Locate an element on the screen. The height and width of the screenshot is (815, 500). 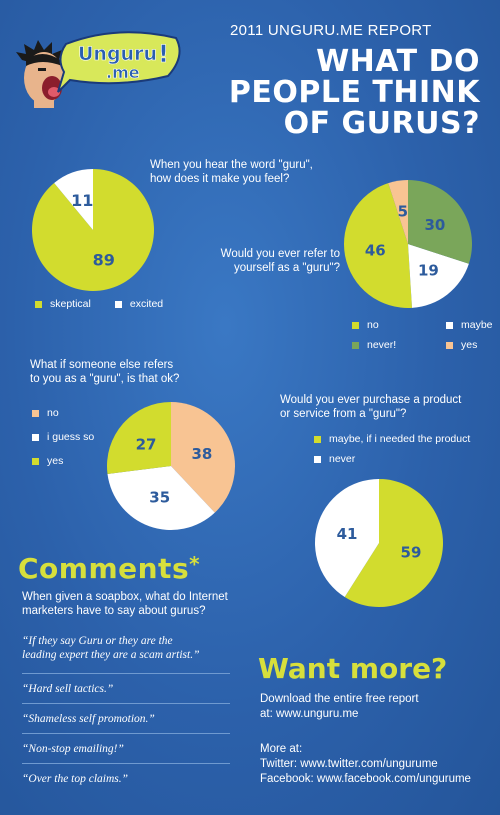
pie-slice-excited is located at coordinates (73, 199).